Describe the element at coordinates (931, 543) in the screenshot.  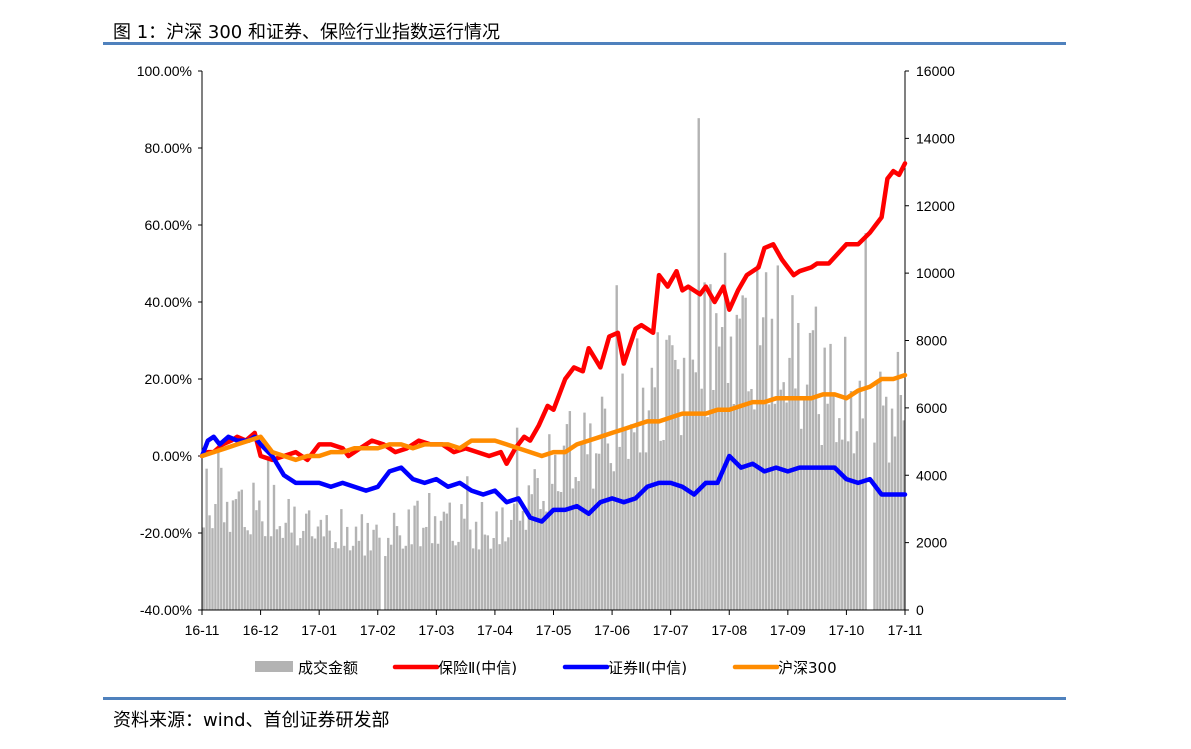
I see `y-right-tick-label: 2000` at that location.